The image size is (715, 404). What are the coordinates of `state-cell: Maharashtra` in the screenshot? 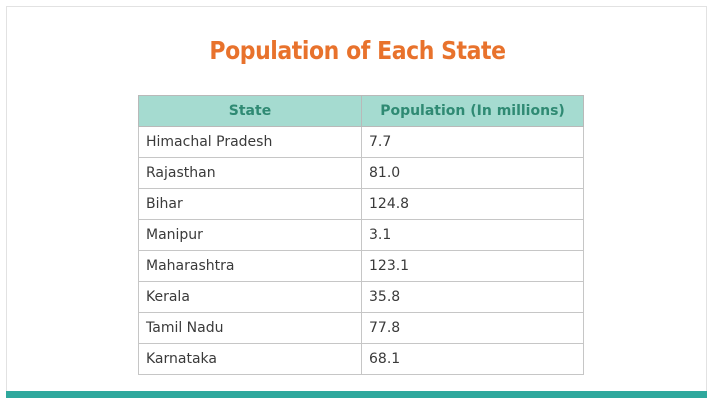 It's located at (250, 266).